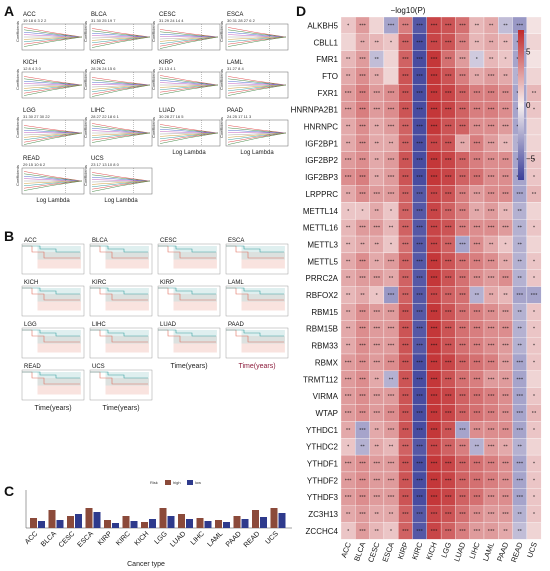 The height and width of the screenshot is (571, 550). What do you see at coordinates (424, 531) in the screenshot?
I see `heatmap-row-zcchc4: ZCCHC4 * *** ** * *** *** *** *** *** *** *** ** **` at bounding box center [424, 531].